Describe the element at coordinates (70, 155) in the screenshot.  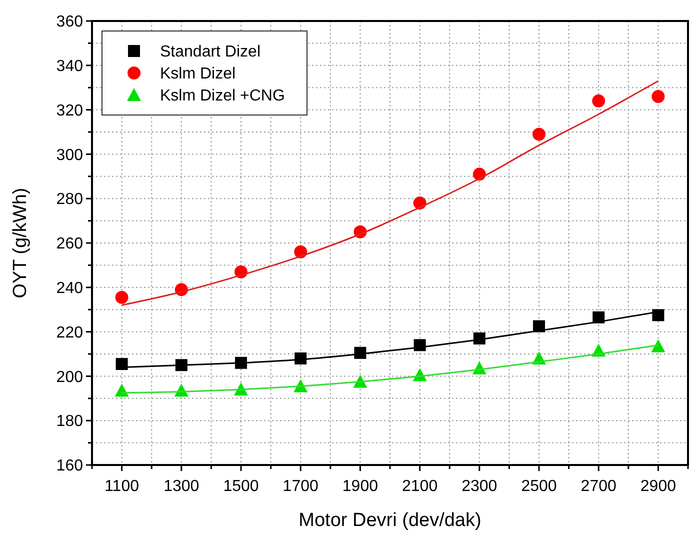
I see `y-tick-label: 300` at that location.